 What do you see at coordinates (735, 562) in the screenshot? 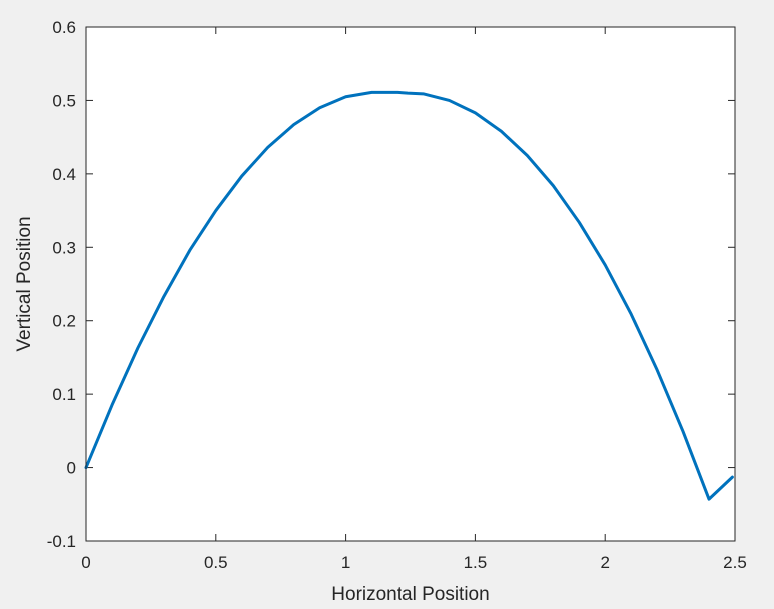
I see `x-tick-label: 2.5` at bounding box center [735, 562].